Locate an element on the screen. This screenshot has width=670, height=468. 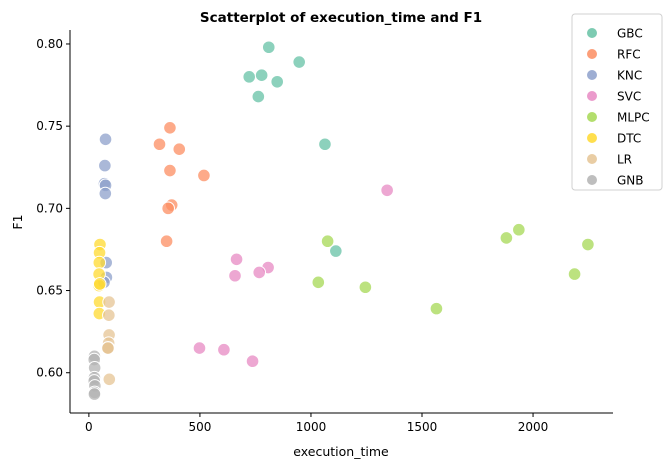
legend-marker-lr is located at coordinates (592, 159).